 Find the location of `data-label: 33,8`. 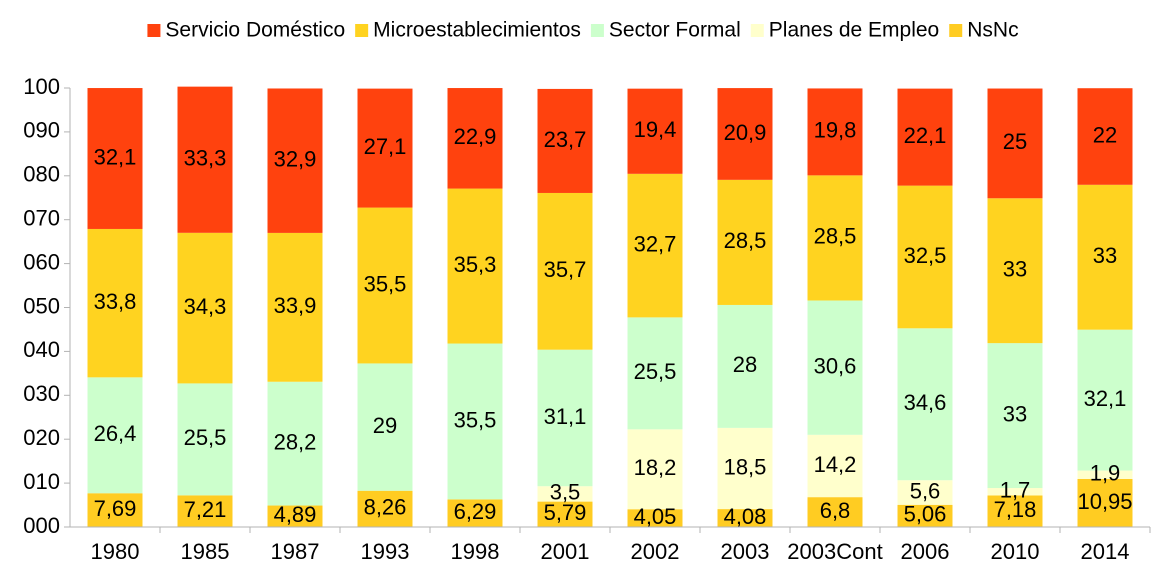

data-label: 33,8 is located at coordinates (115, 301).